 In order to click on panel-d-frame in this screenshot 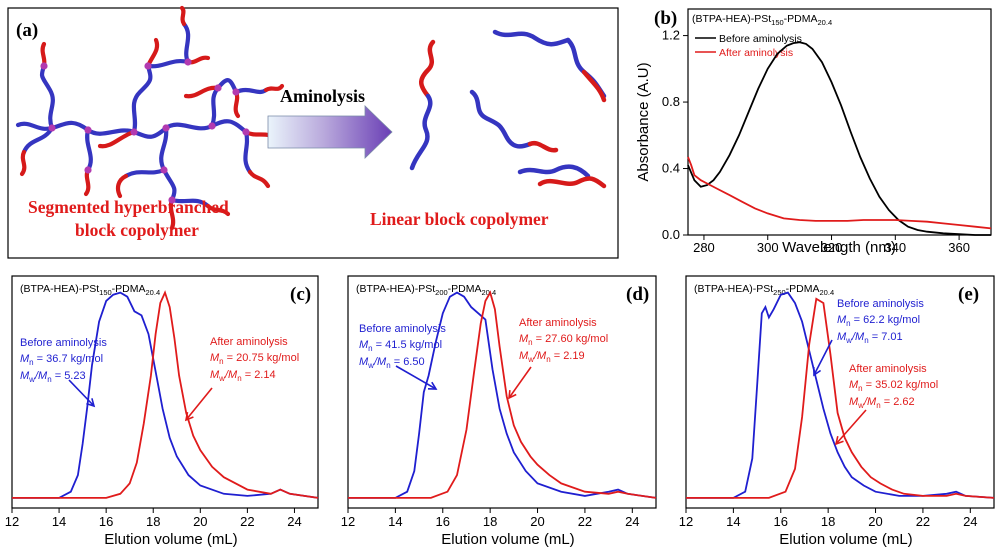, I will do `click(502, 392)`.